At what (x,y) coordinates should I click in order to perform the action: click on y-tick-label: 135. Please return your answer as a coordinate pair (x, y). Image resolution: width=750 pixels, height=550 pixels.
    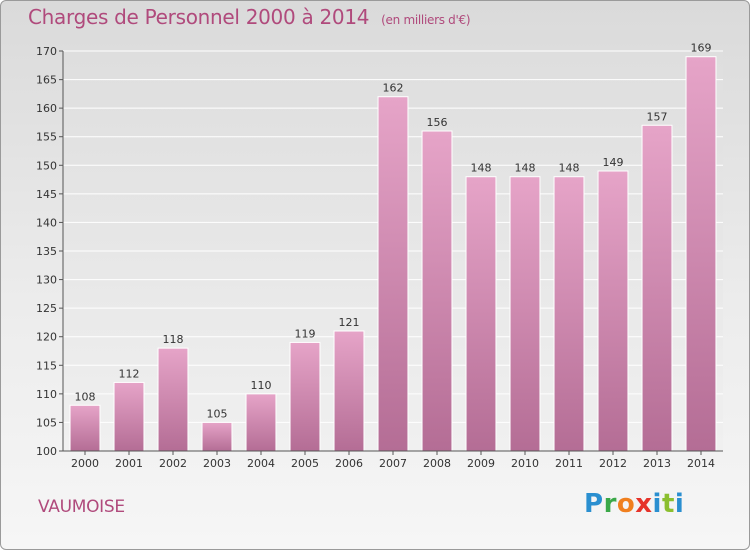
    Looking at the image, I should click on (46, 251).